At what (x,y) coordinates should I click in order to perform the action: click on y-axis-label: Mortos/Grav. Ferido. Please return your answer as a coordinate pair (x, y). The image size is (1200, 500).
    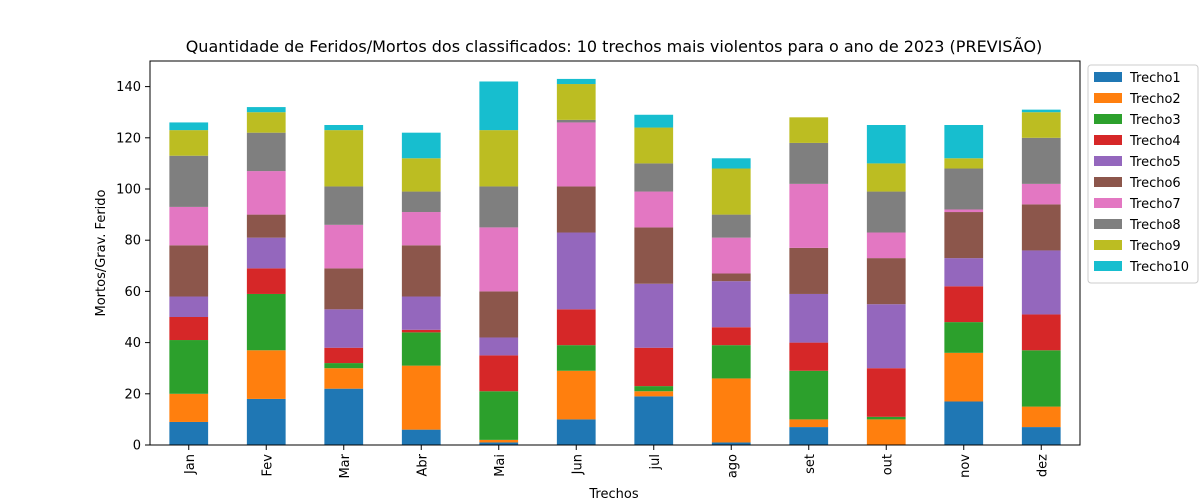
    Looking at the image, I should click on (101, 252).